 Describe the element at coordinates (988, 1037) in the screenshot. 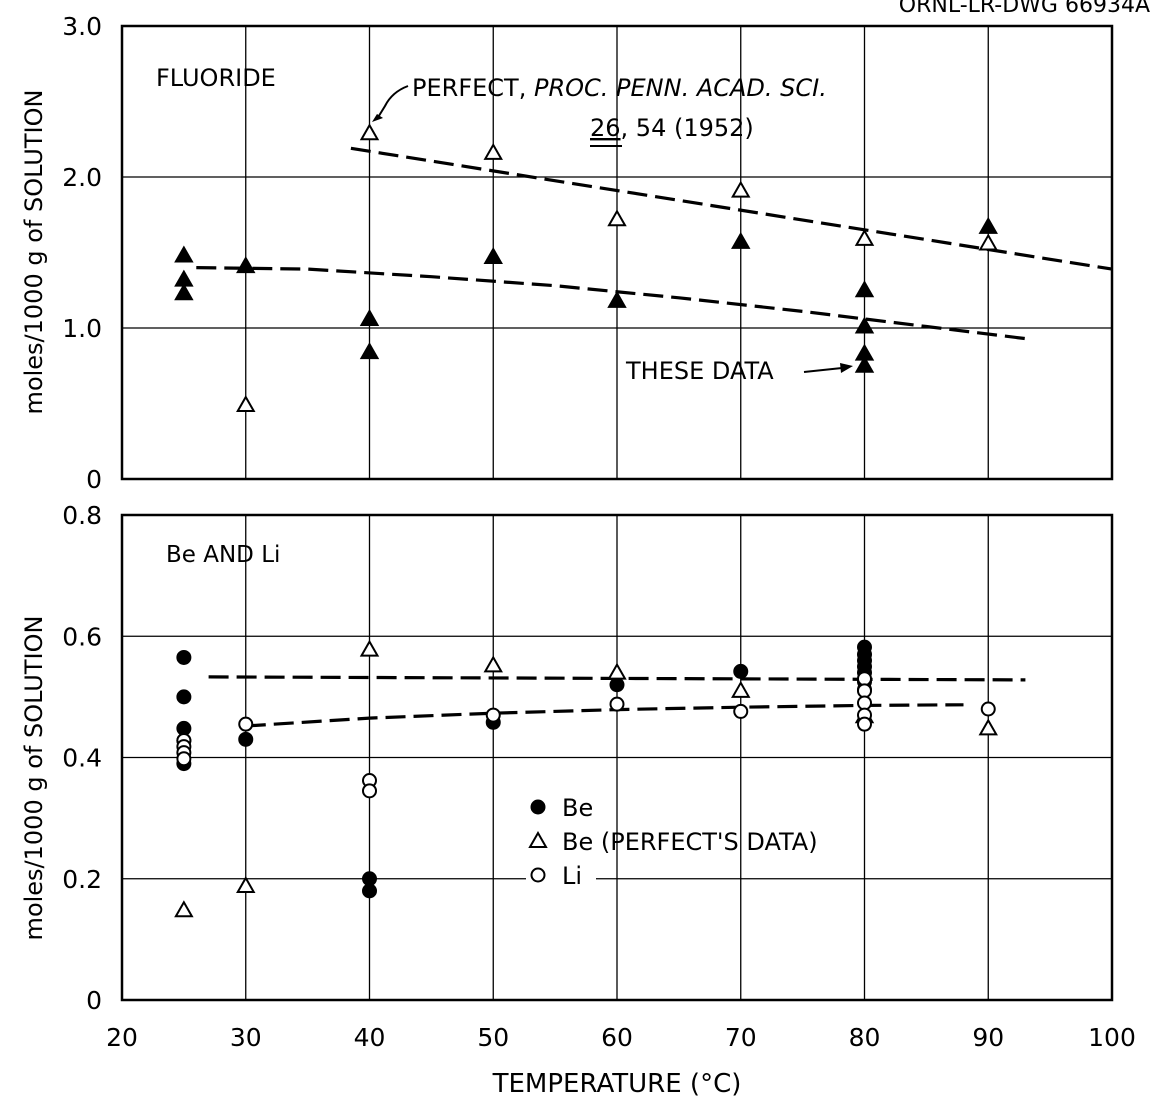

I see `x-tick-label: 90` at that location.